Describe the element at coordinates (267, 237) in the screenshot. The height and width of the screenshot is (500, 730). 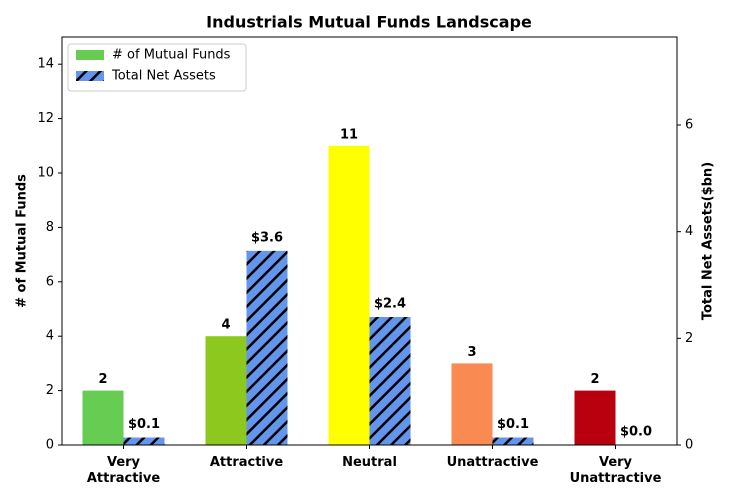
I see `value-label: $3.6` at that location.